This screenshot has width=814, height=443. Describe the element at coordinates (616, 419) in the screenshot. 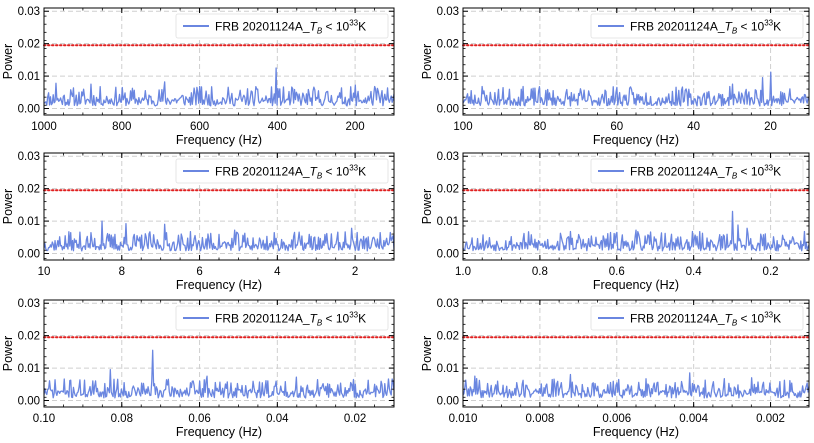

I see `x-tick-label: 0.006` at that location.